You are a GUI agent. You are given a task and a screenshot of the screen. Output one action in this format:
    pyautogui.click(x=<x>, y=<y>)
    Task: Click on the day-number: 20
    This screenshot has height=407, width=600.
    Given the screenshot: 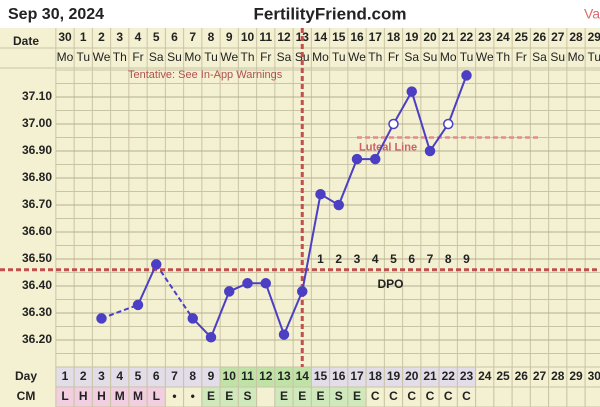 What is the action you would take?
    pyautogui.click(x=412, y=376)
    